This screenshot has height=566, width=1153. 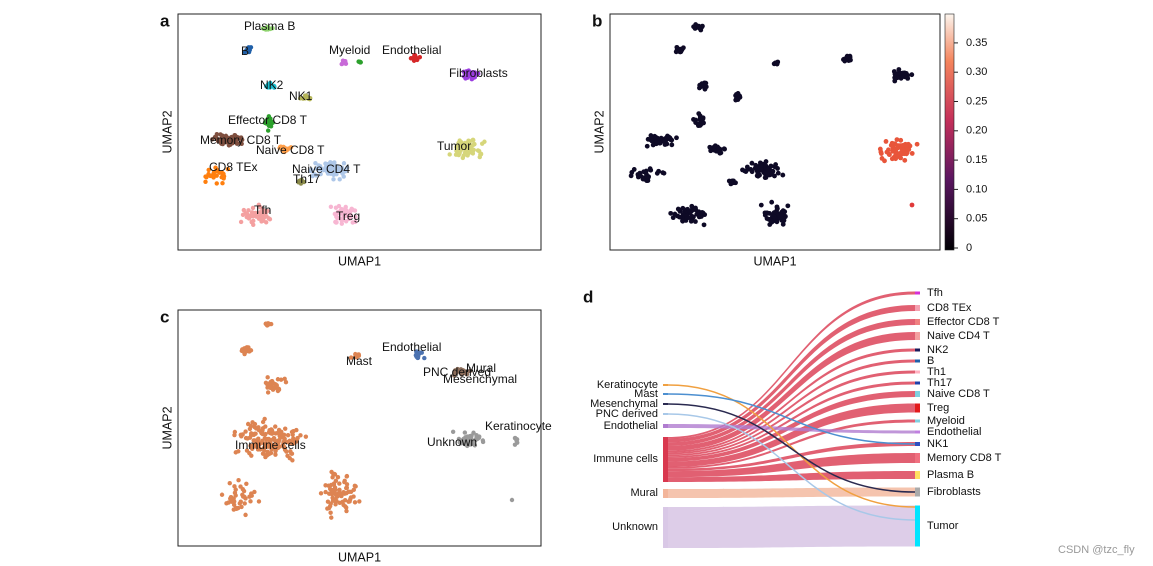 What do you see at coordinates (774, 261) in the screenshot?
I see `x-axis-label: UMAP1` at bounding box center [774, 261].